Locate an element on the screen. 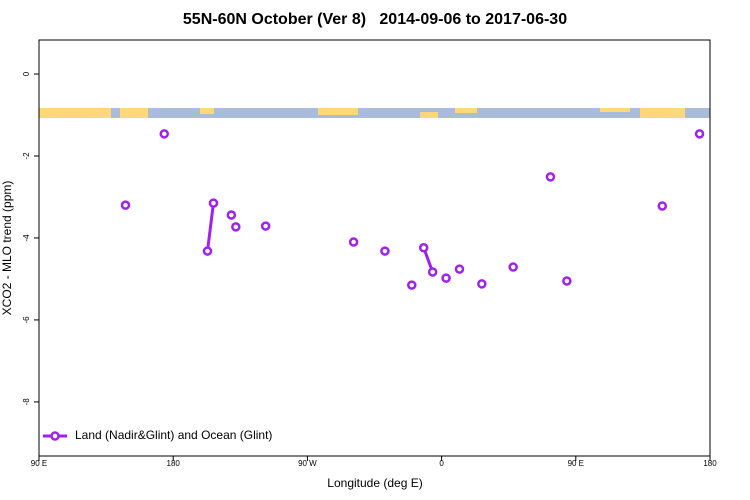 This screenshot has width=750, height=500. y-tick-label: 0 is located at coordinates (26, 73).